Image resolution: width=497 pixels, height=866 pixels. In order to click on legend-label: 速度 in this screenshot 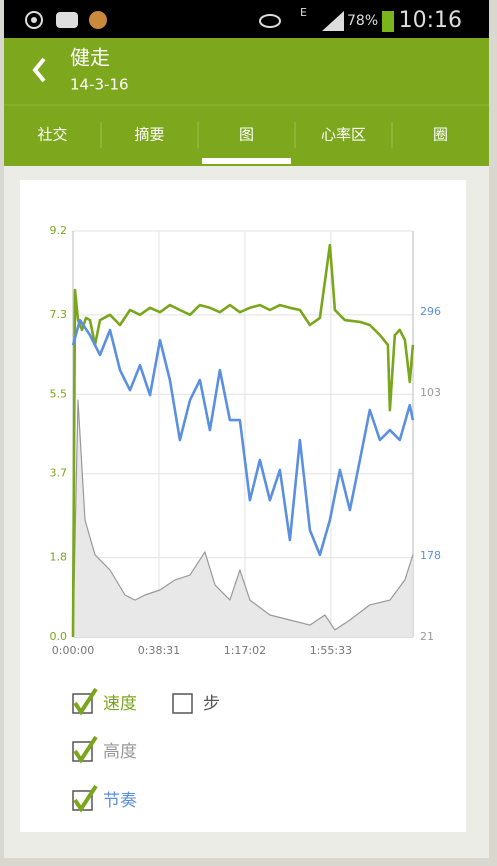, I will do `click(120, 704)`.